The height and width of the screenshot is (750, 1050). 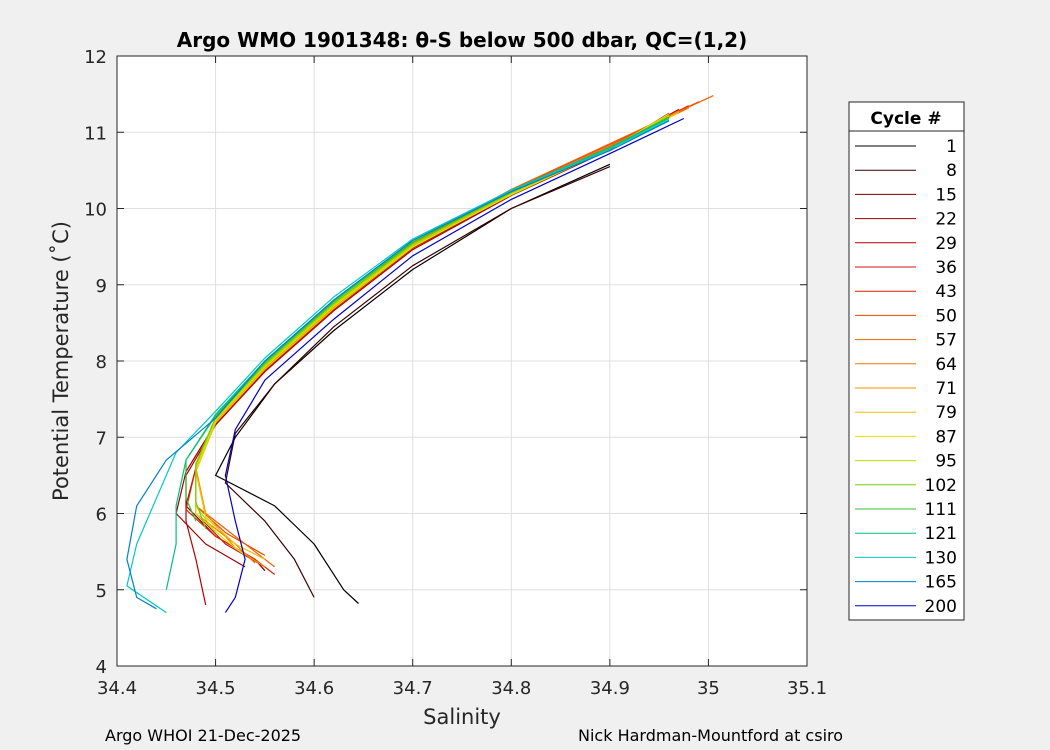 What do you see at coordinates (941, 583) in the screenshot?
I see `legend-label-165: 165` at bounding box center [941, 583].